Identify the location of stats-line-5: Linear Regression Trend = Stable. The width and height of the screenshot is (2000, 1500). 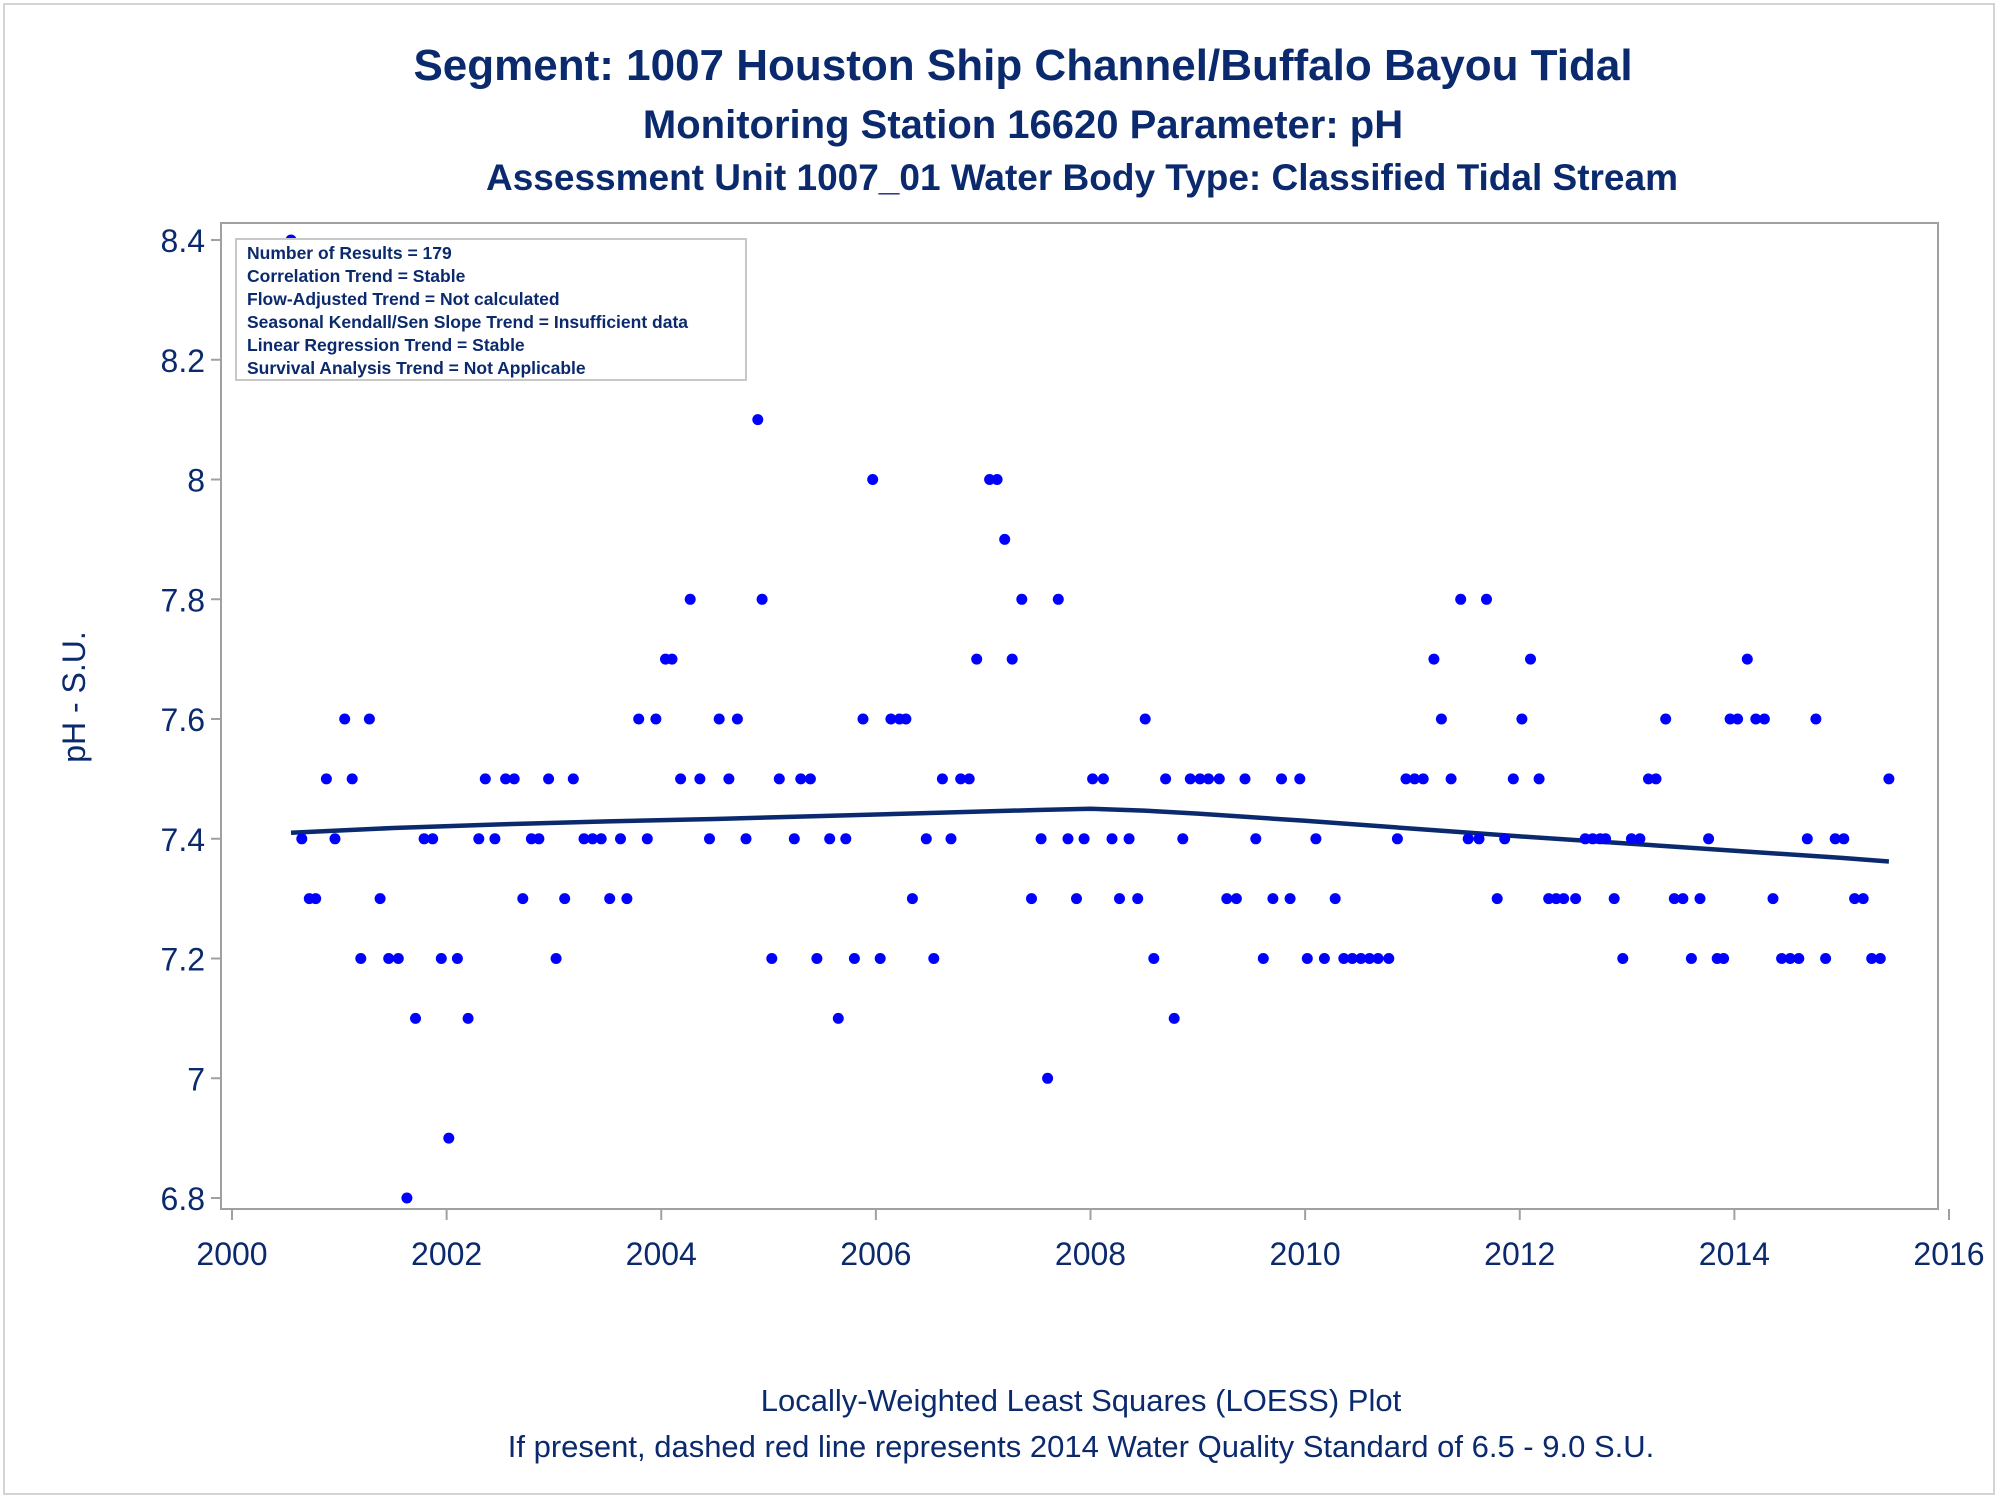
(386, 345).